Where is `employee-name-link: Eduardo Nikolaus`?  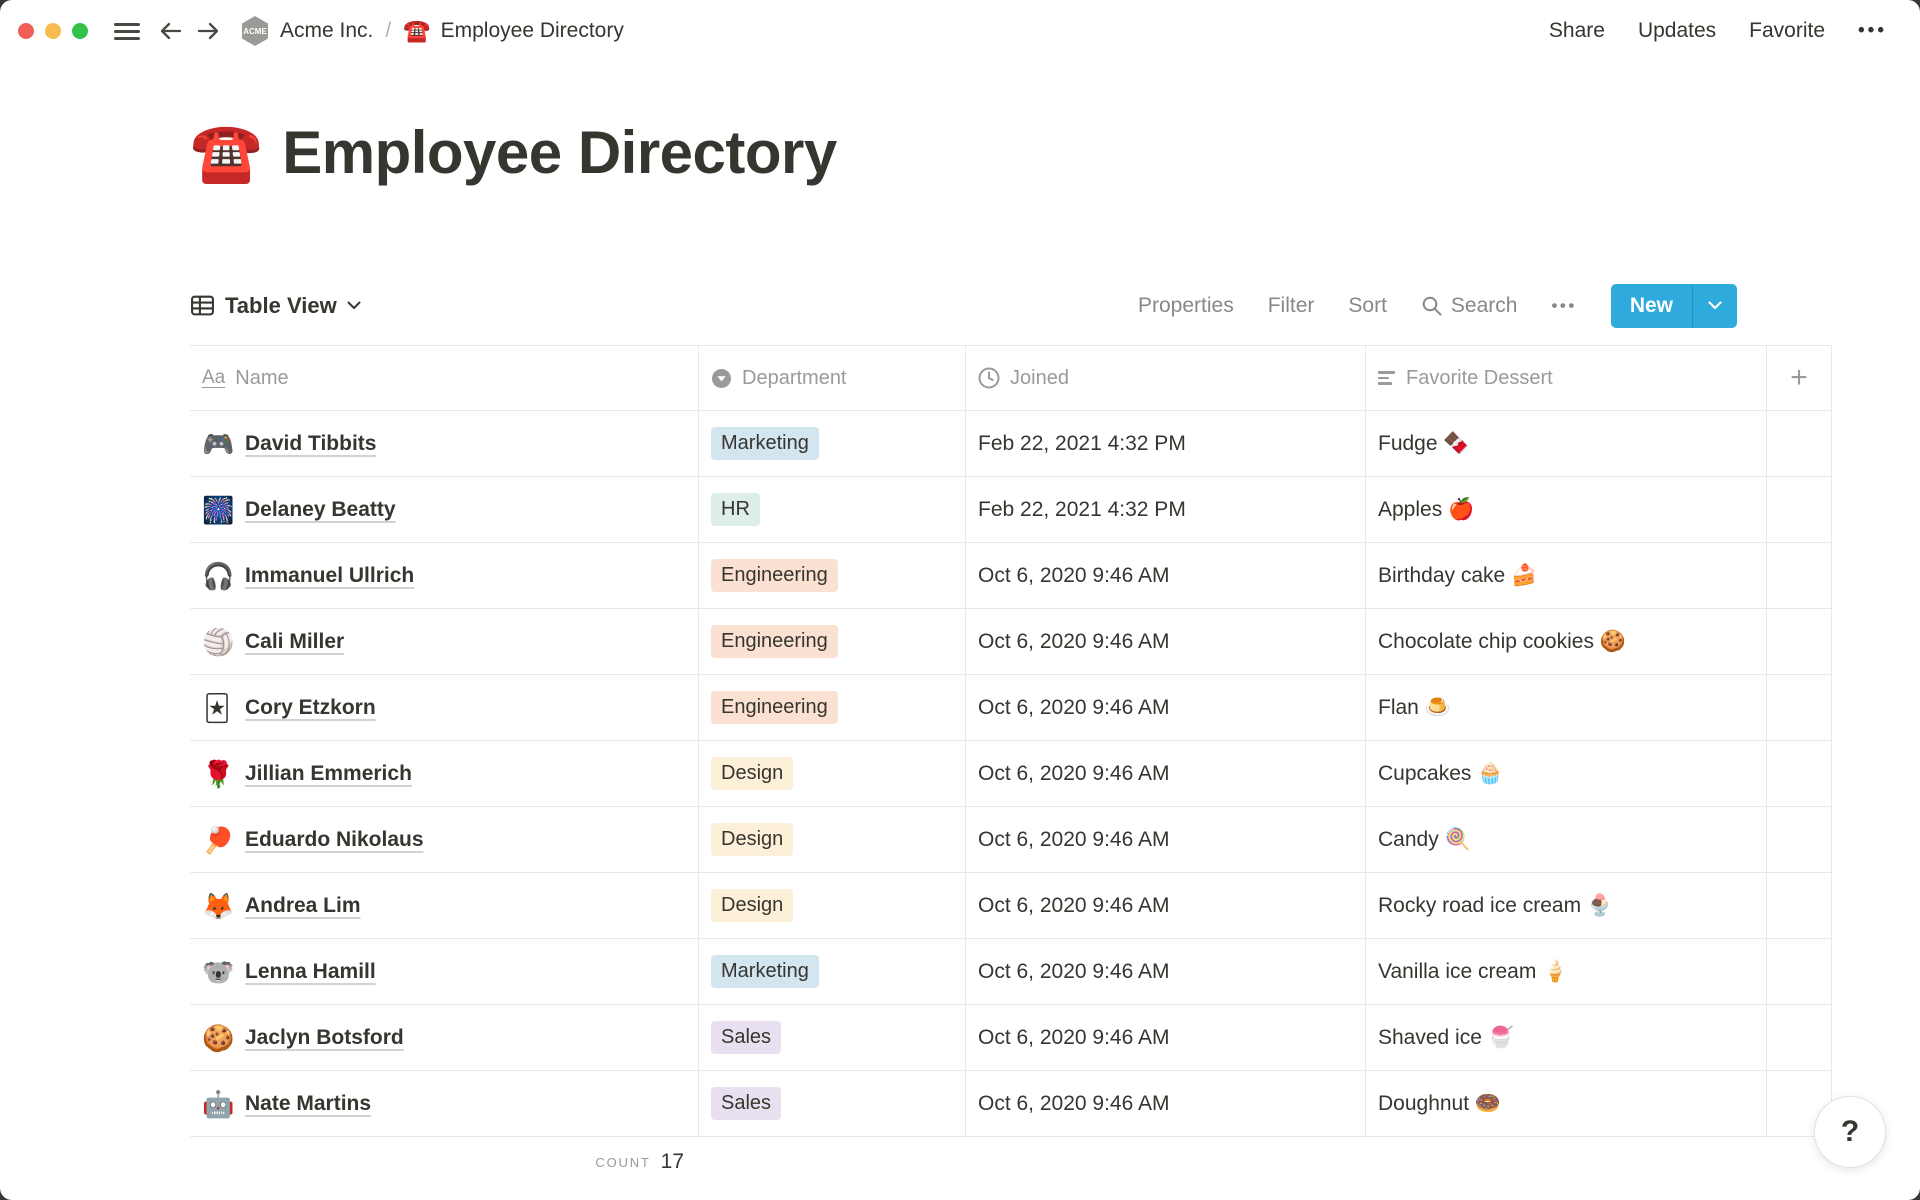 employee-name-link: Eduardo Nikolaus is located at coordinates (334, 839).